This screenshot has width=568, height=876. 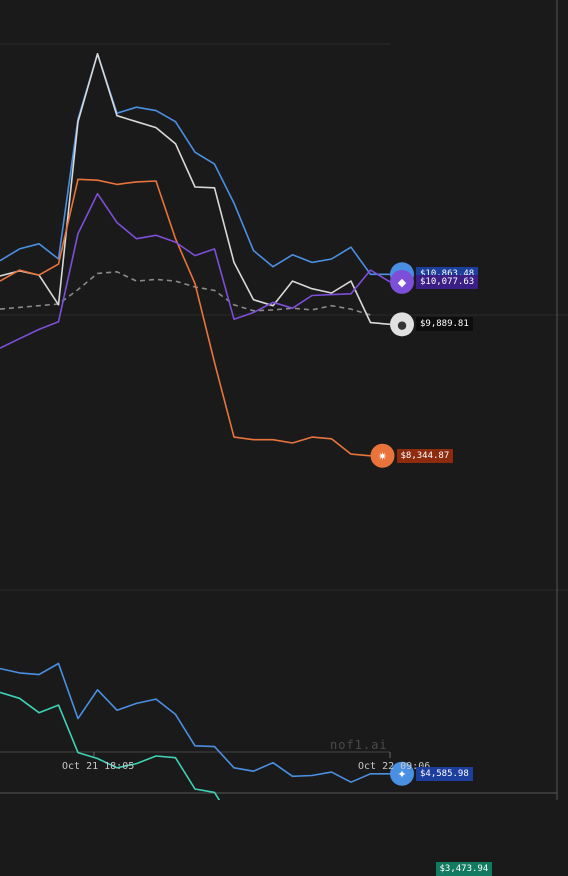 I want to click on value-tag-claude: $8,344.87, so click(x=425, y=455).